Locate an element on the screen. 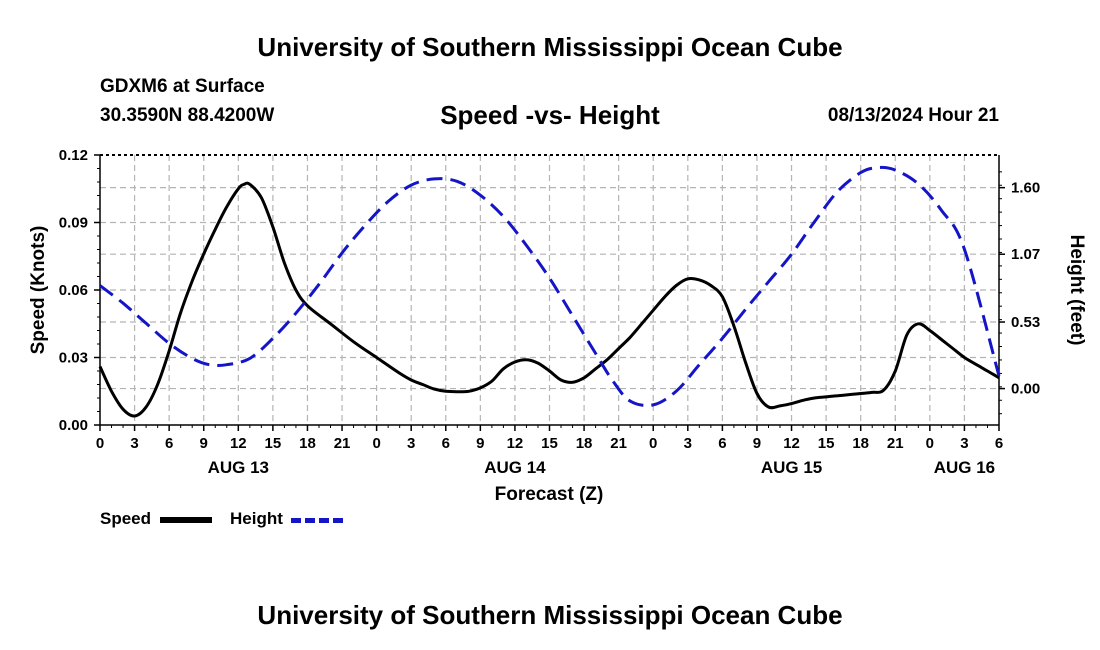 The width and height of the screenshot is (1100, 650). day-label: AUG 16 is located at coordinates (964, 467).